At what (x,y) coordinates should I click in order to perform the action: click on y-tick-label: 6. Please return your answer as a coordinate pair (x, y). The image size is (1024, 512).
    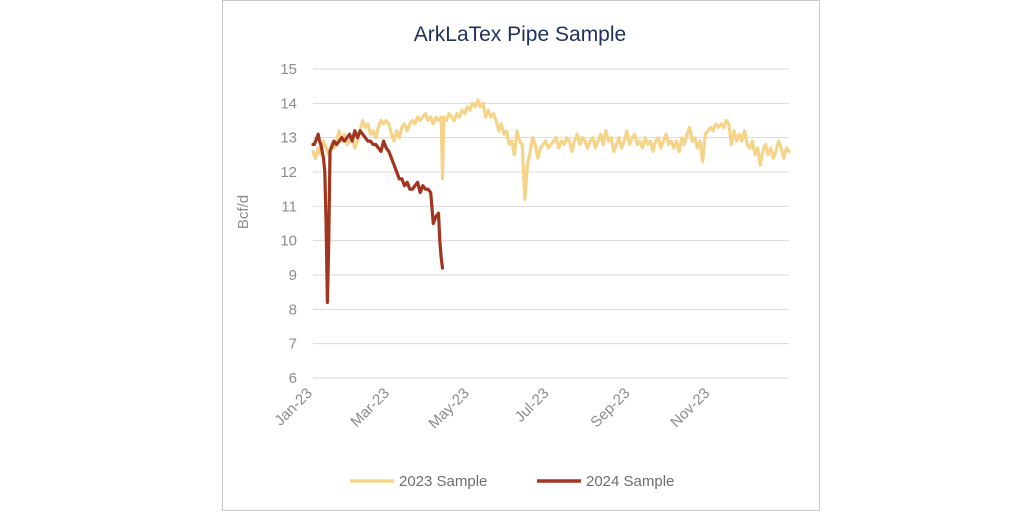
    Looking at the image, I should click on (293, 378).